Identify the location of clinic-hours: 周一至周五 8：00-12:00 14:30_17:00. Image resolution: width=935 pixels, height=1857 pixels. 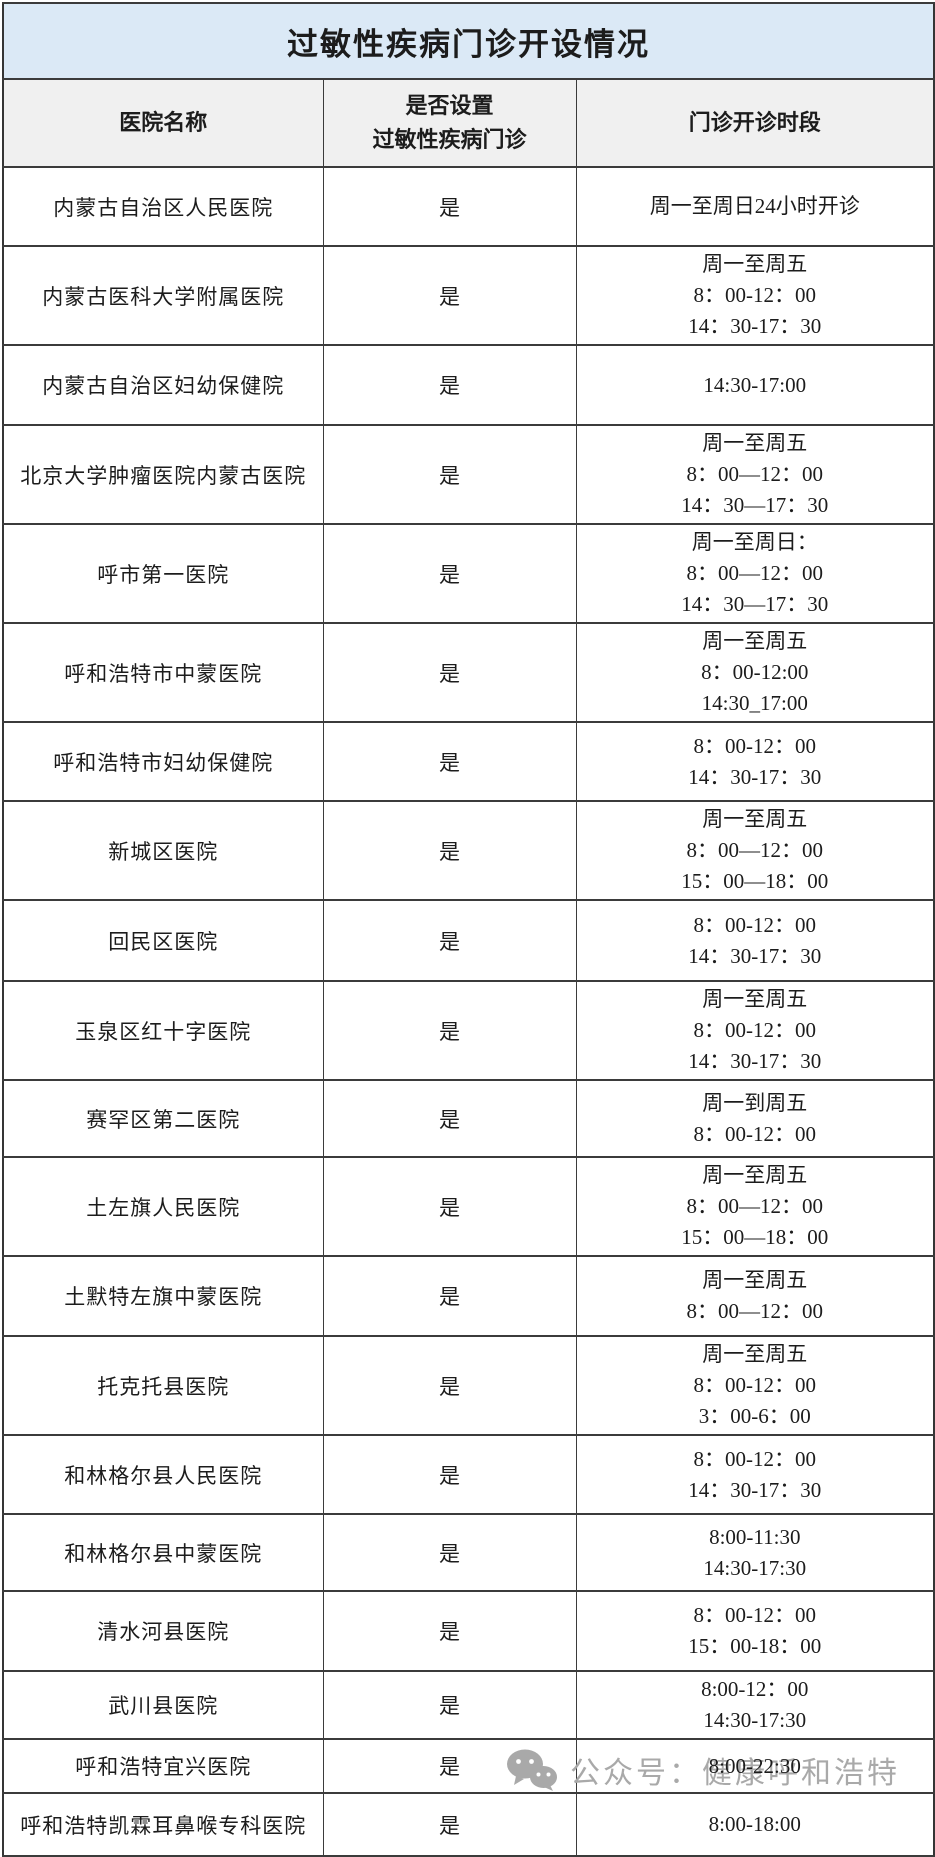
(755, 672).